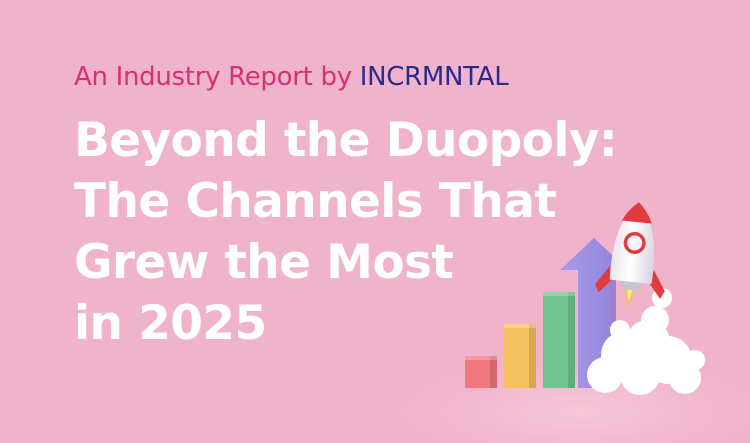 This screenshot has width=750, height=443. I want to click on title-line-3: Grew the Most, so click(264, 262).